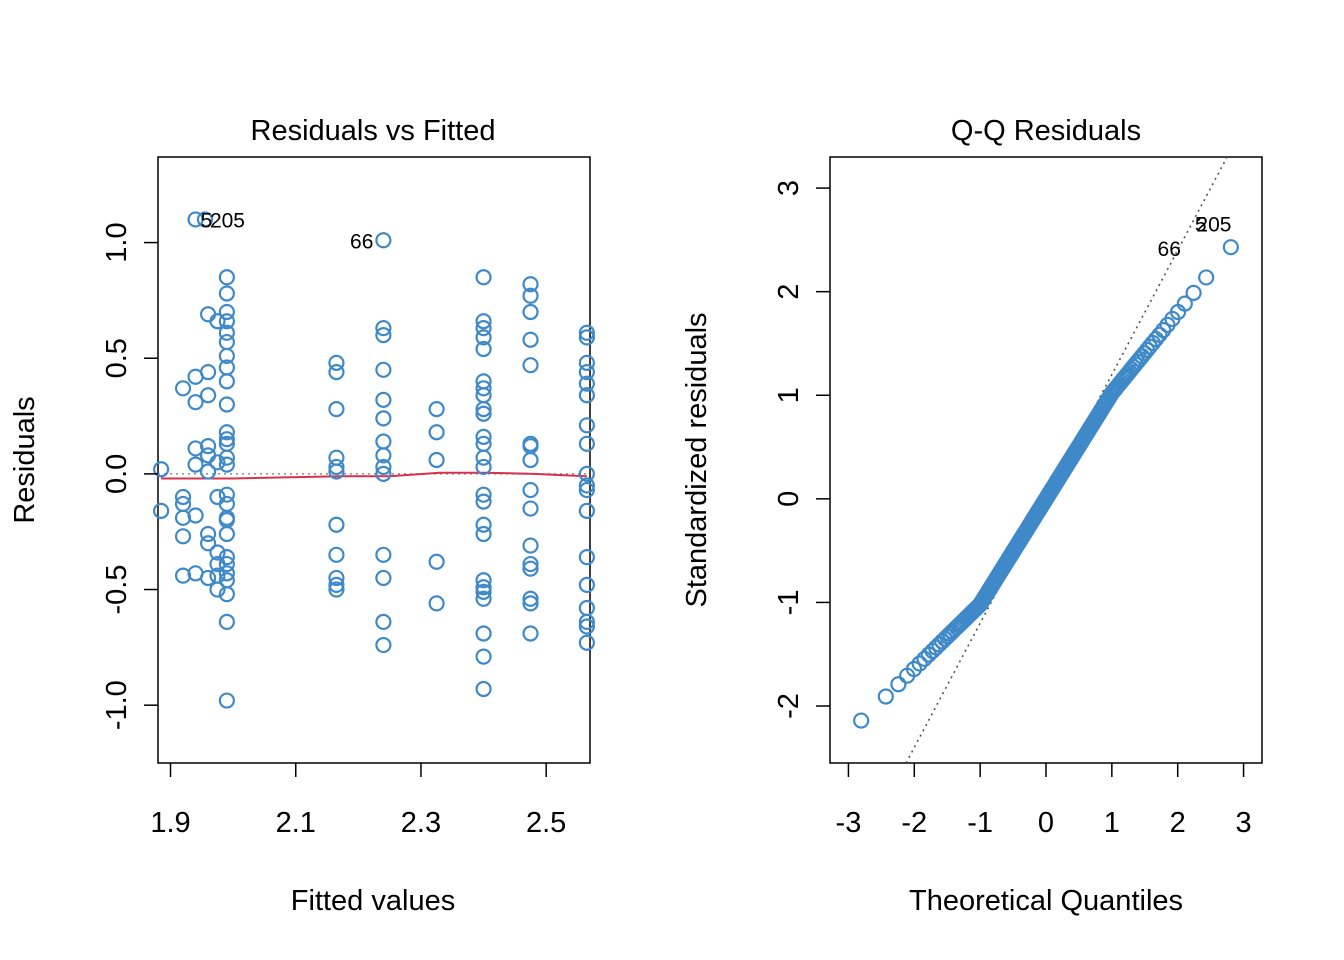 The width and height of the screenshot is (1344, 960). I want to click on x-axis: -3 -2 -1 0 1 2 3, so click(1044, 801).